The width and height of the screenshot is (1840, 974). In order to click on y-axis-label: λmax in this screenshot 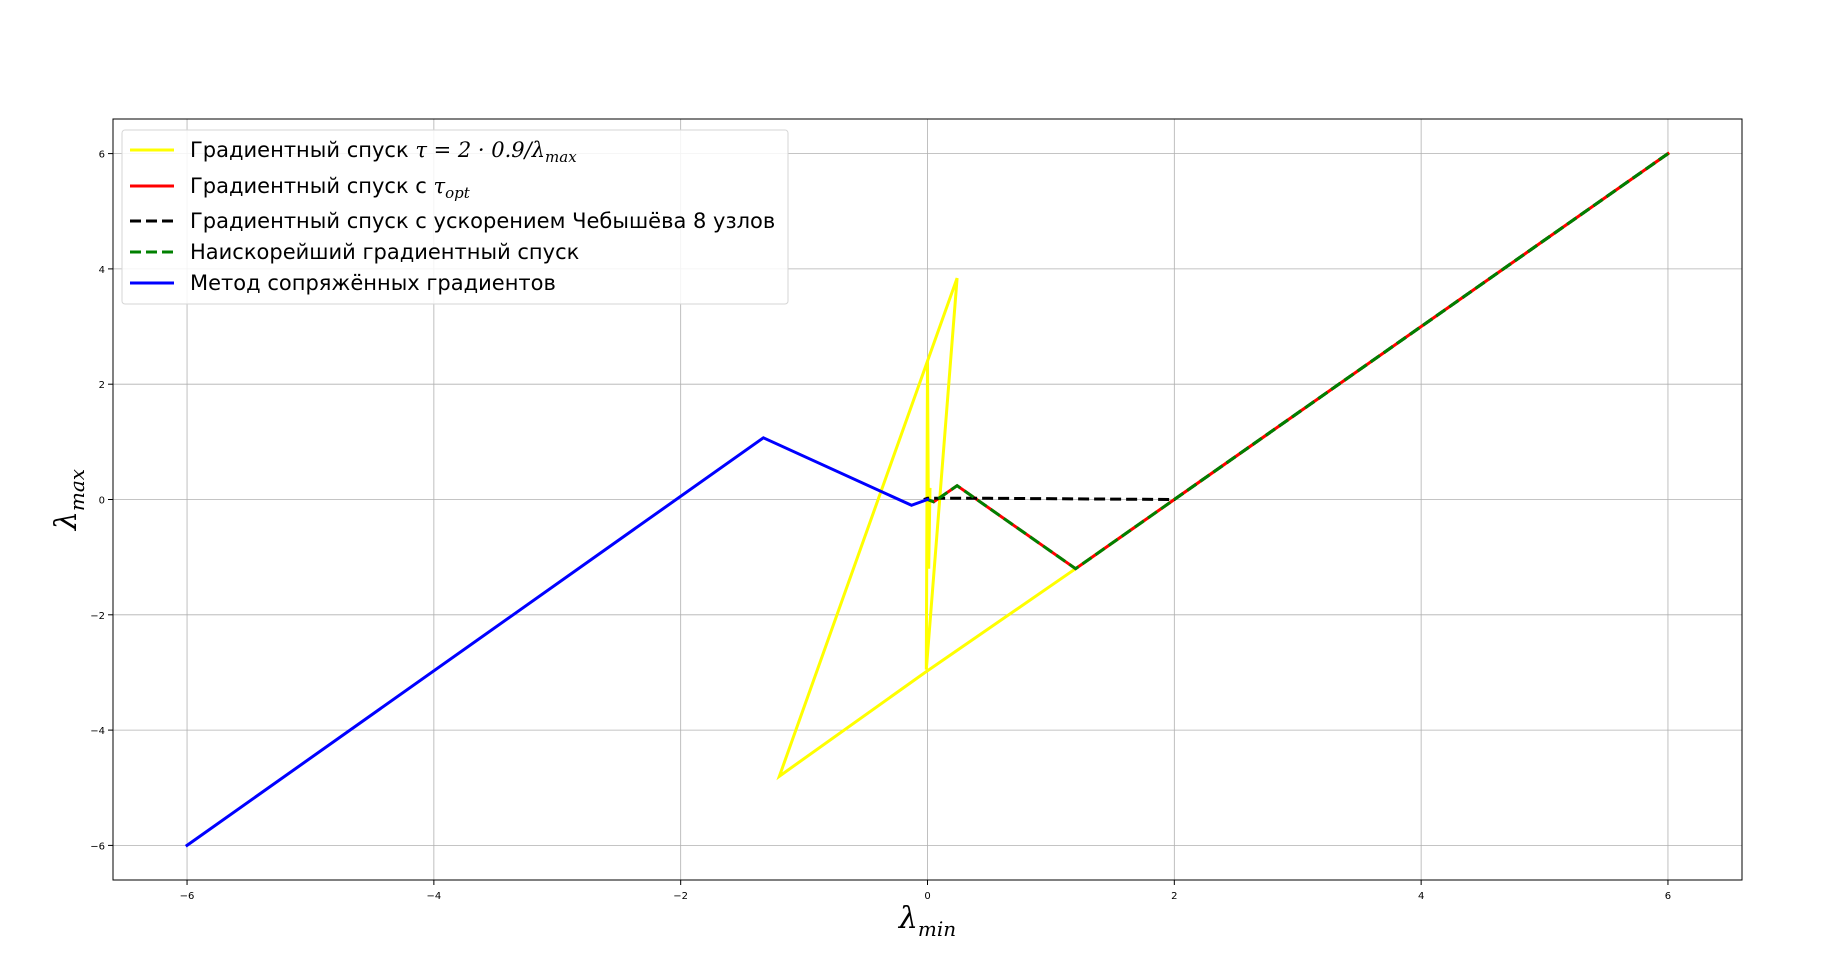, I will do `click(69, 500)`.